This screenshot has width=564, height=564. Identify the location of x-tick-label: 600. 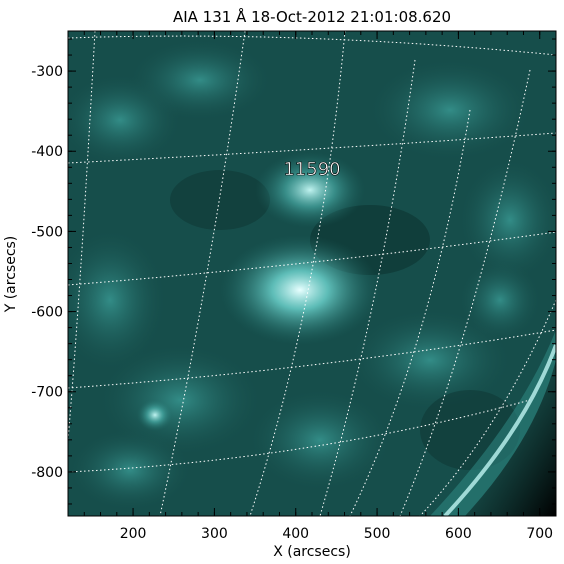
(458, 534).